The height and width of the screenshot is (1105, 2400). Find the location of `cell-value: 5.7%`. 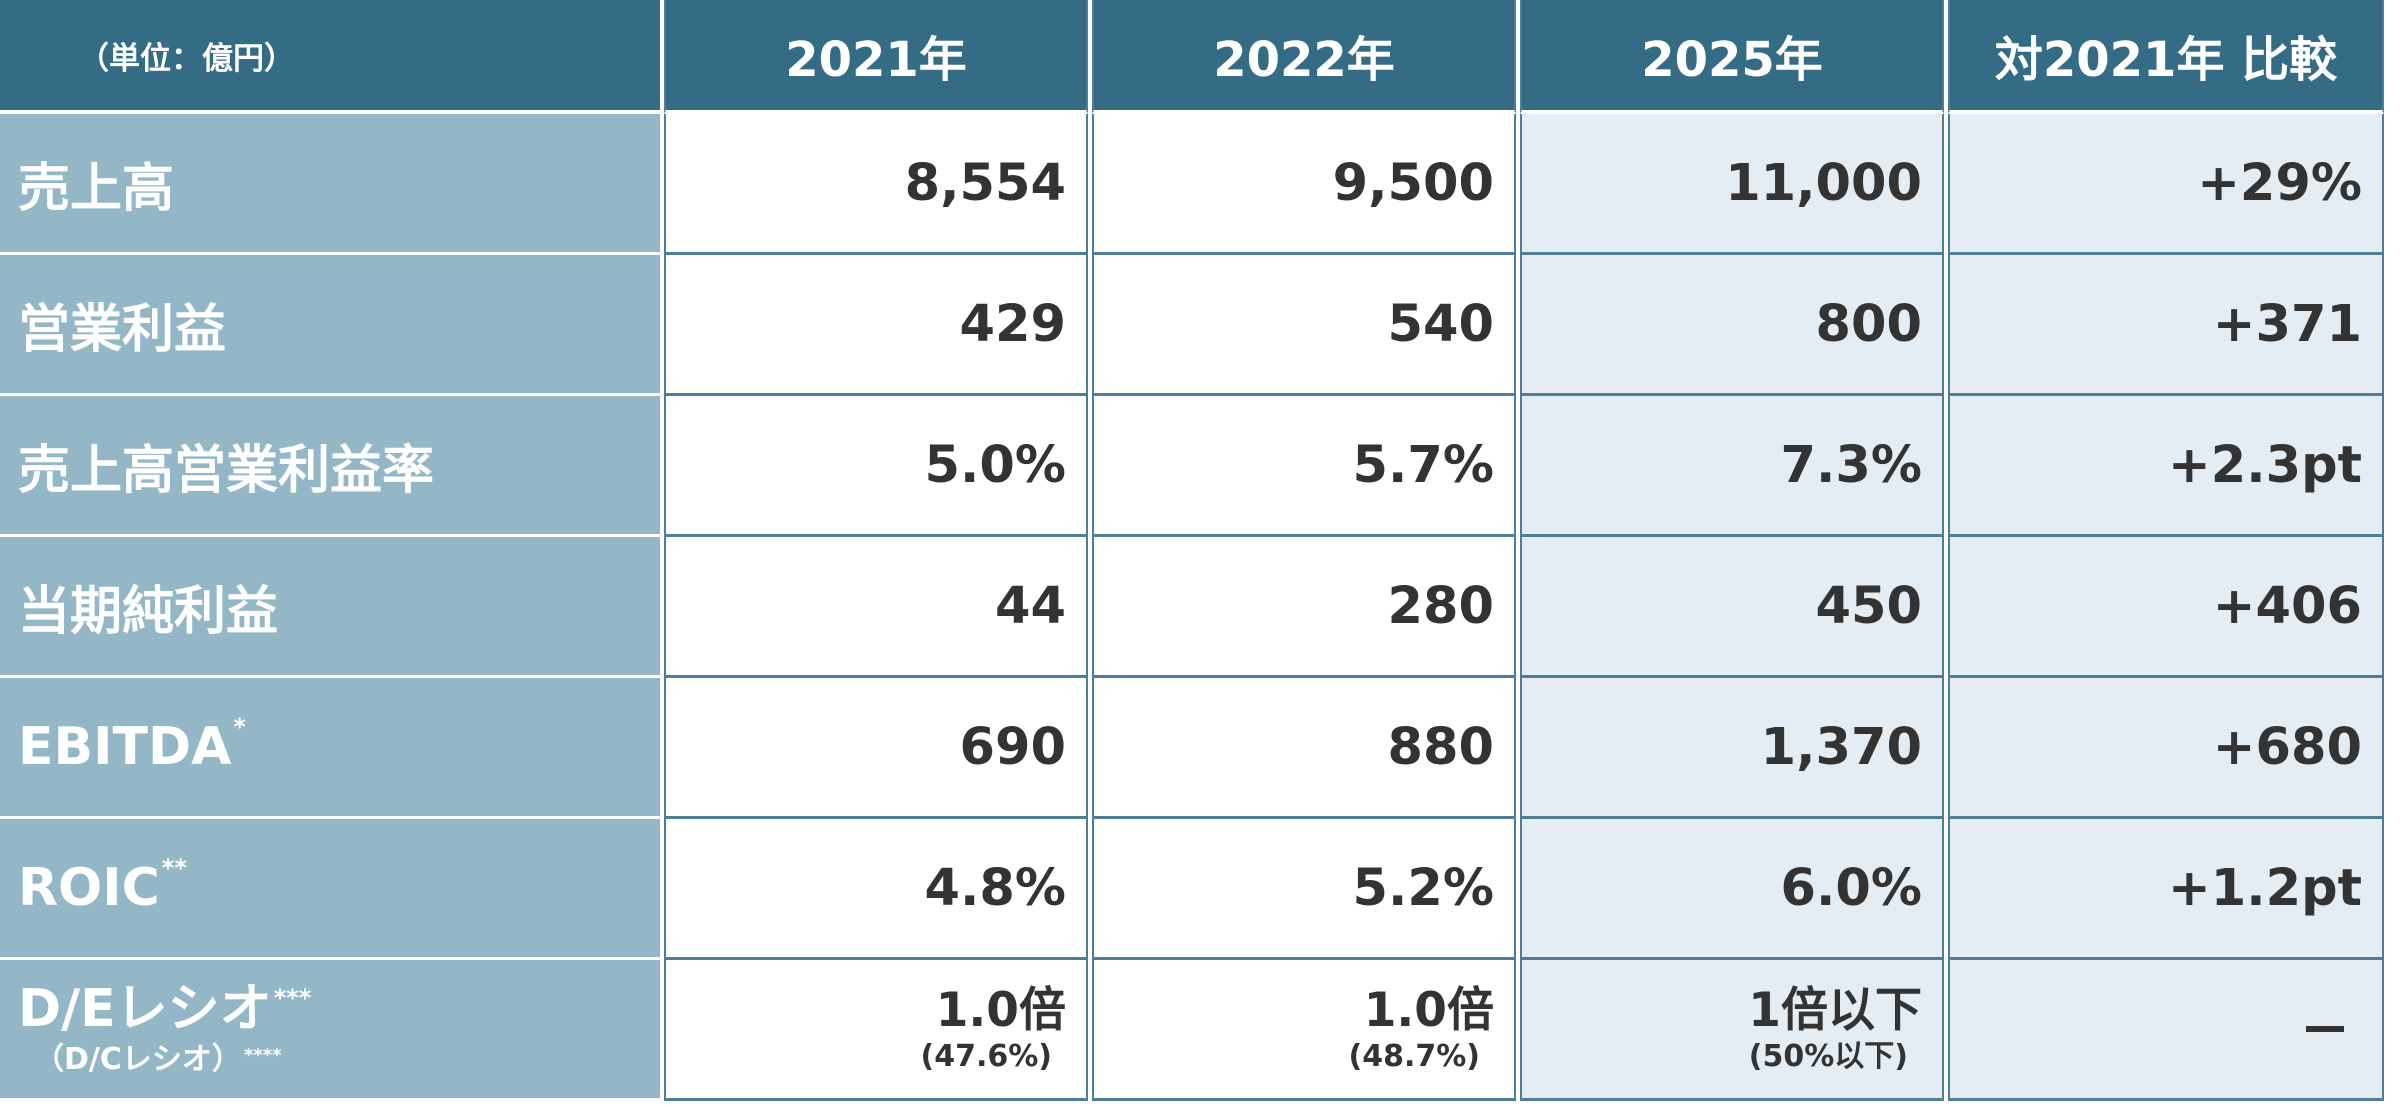

cell-value: 5.7% is located at coordinates (1423, 465).